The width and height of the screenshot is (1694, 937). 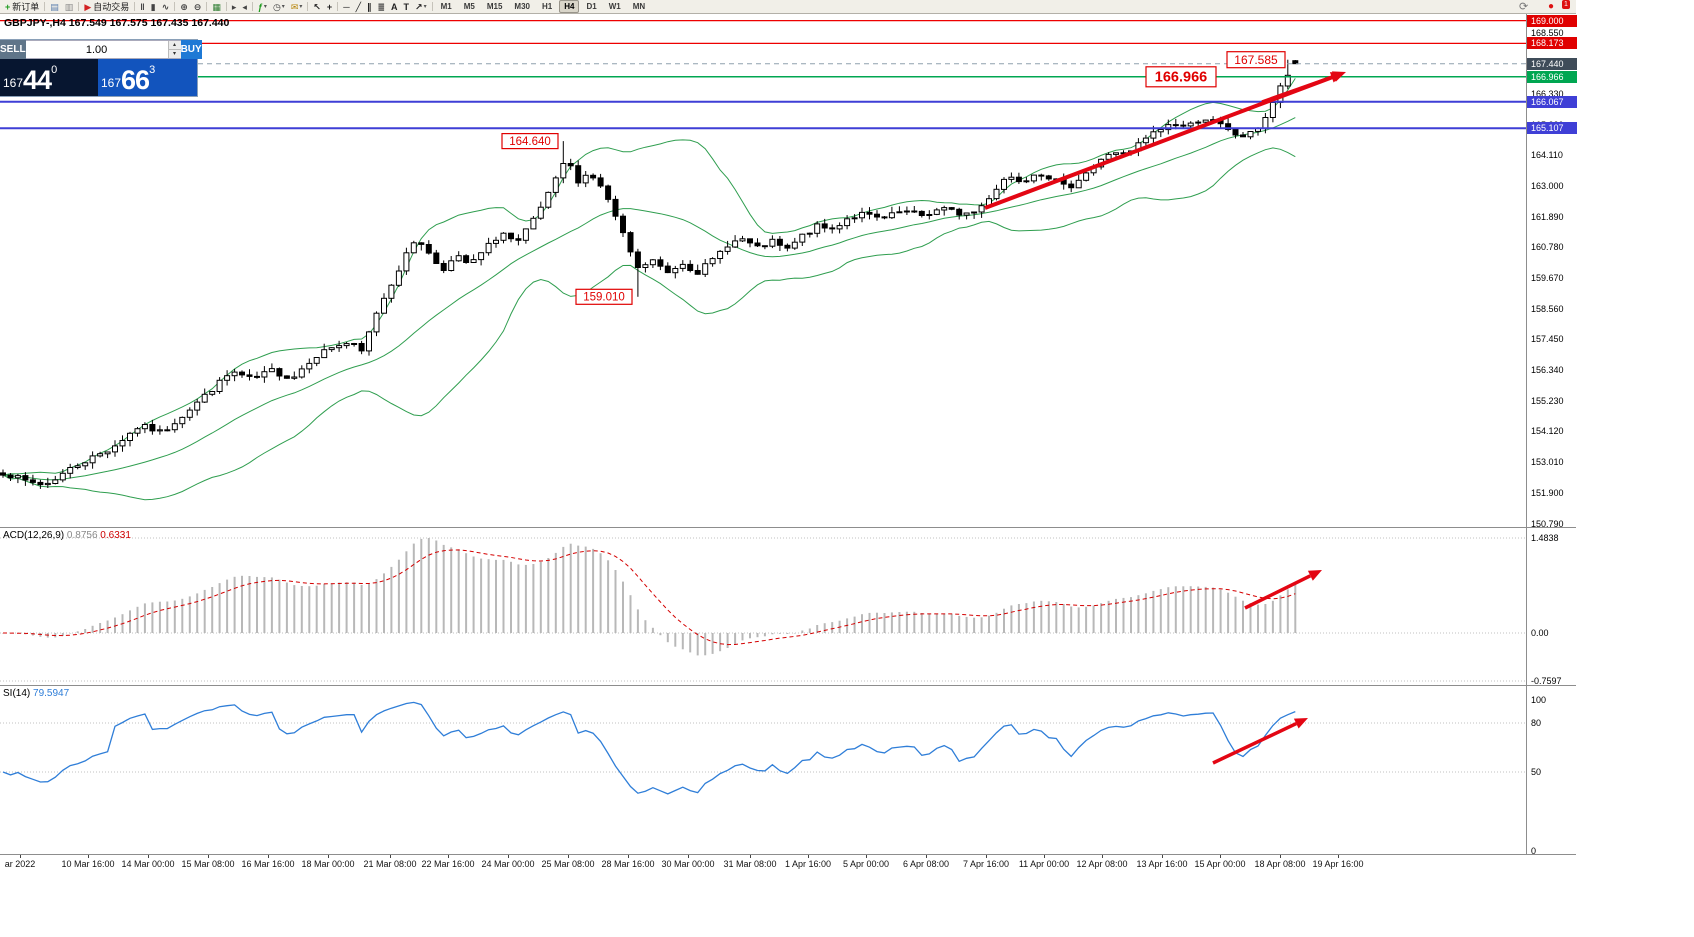 What do you see at coordinates (1551, 6) in the screenshot?
I see `notification-icon: ●` at bounding box center [1551, 6].